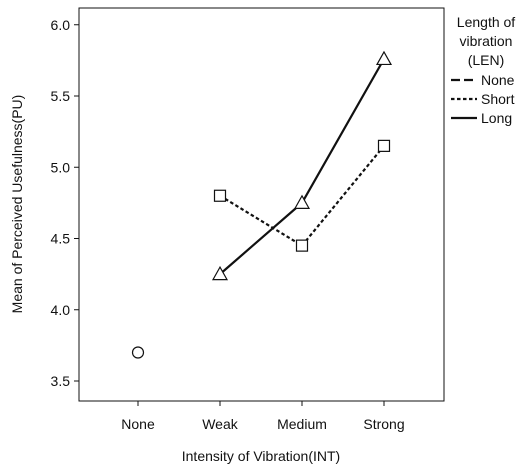 This screenshot has width=525, height=468. Describe the element at coordinates (17, 204) in the screenshot. I see `y-axis-title: Mean of Perceived Usefulness(PU)` at that location.